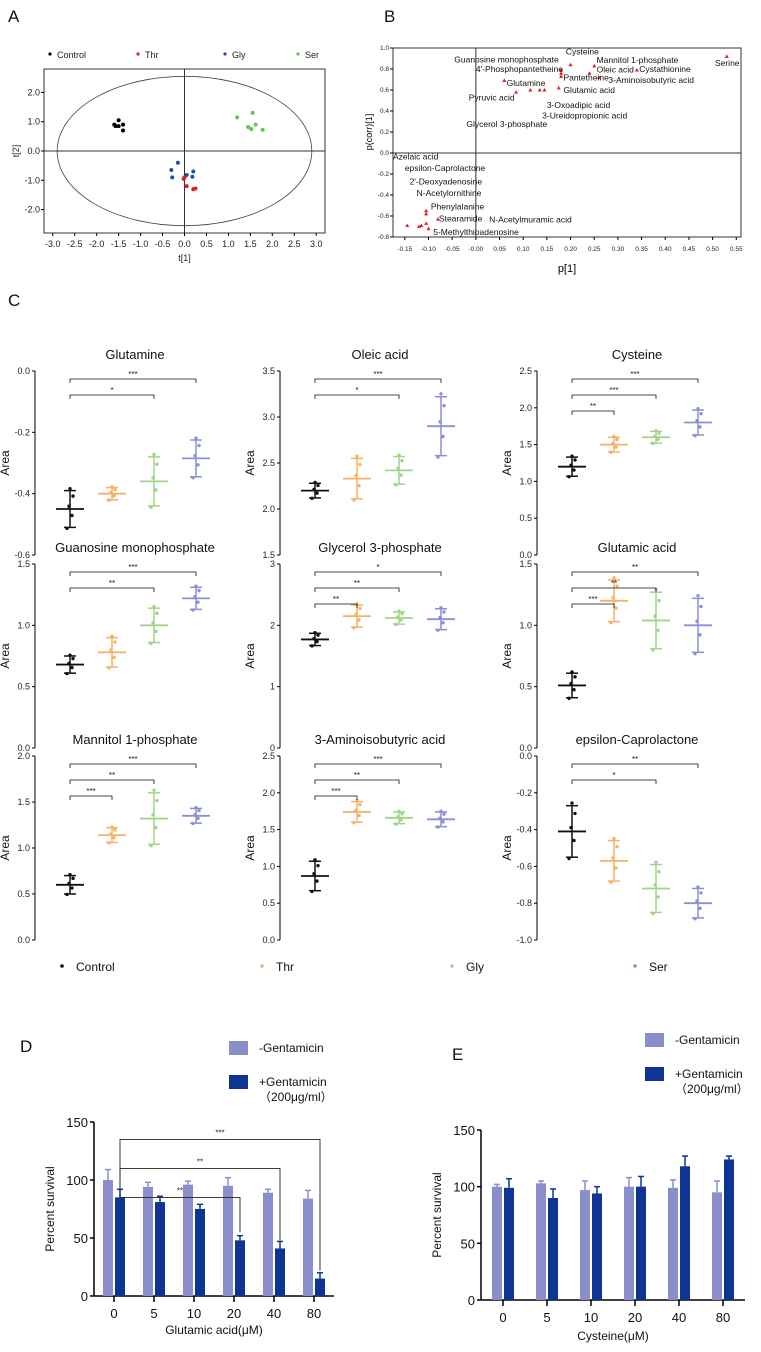 The width and height of the screenshot is (761, 1352). I want to click on a-legend-label-gly: Gly, so click(239, 55).